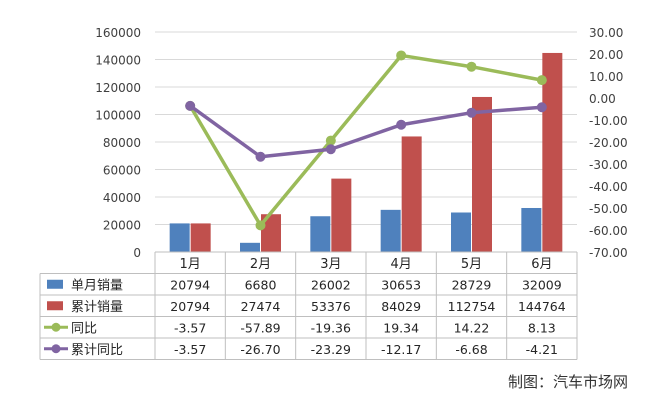  Describe the element at coordinates (542, 284) in the screenshot. I see `table-cell: 32009` at that location.